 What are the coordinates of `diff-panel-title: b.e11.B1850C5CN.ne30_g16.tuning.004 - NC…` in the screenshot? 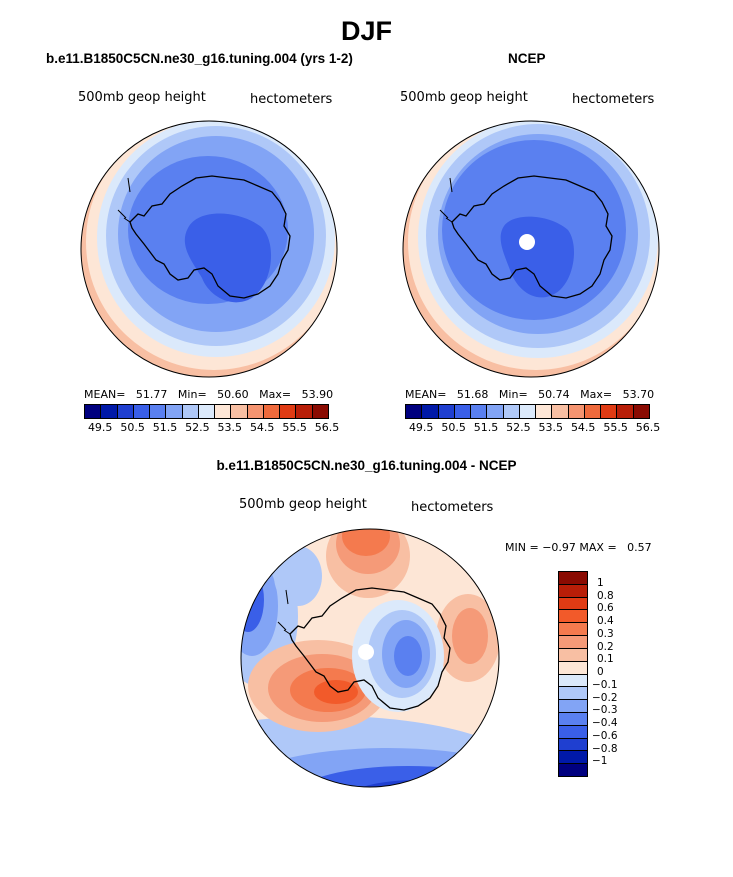 It's located at (366, 465).